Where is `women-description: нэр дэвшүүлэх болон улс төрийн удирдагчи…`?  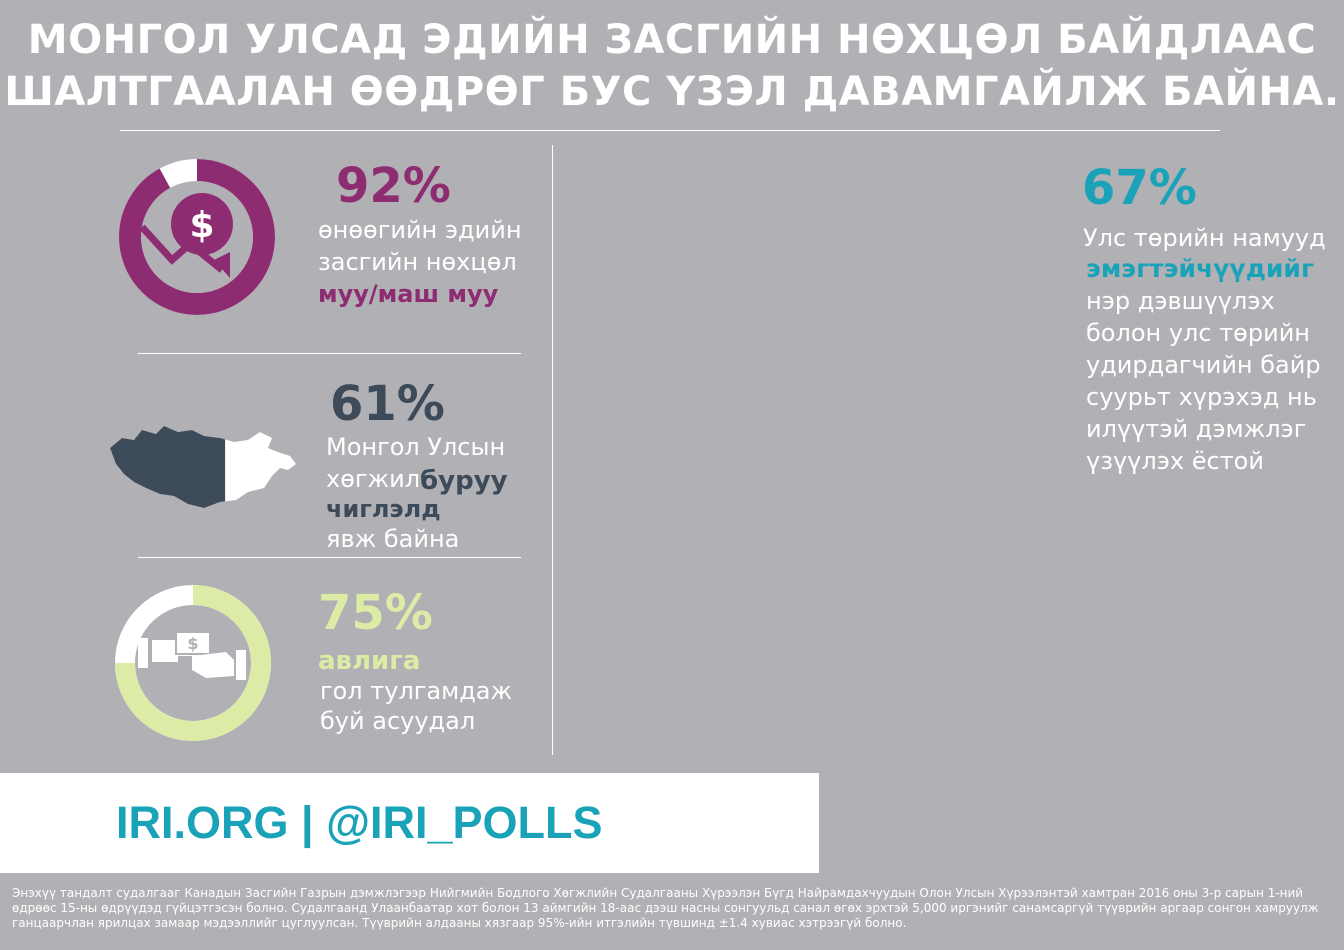 women-description: нэр дэвшүүлэх болон улс төрийн удирдагчи… is located at coordinates (1203, 381).